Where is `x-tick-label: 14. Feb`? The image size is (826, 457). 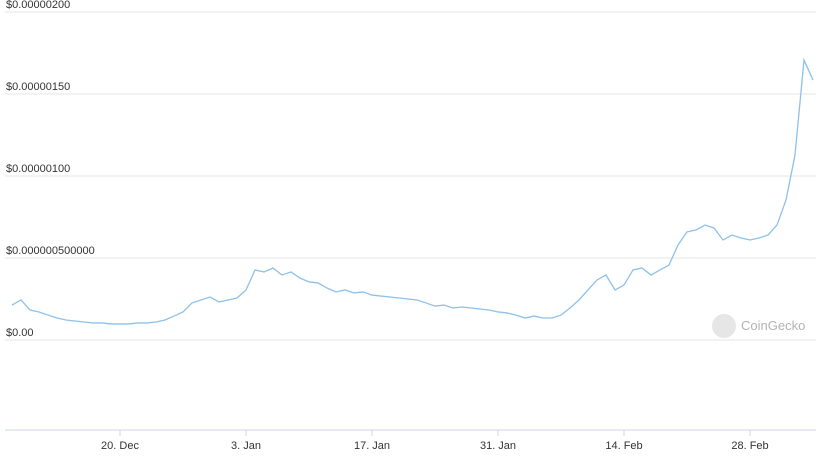 x-tick-label: 14. Feb is located at coordinates (623, 446).